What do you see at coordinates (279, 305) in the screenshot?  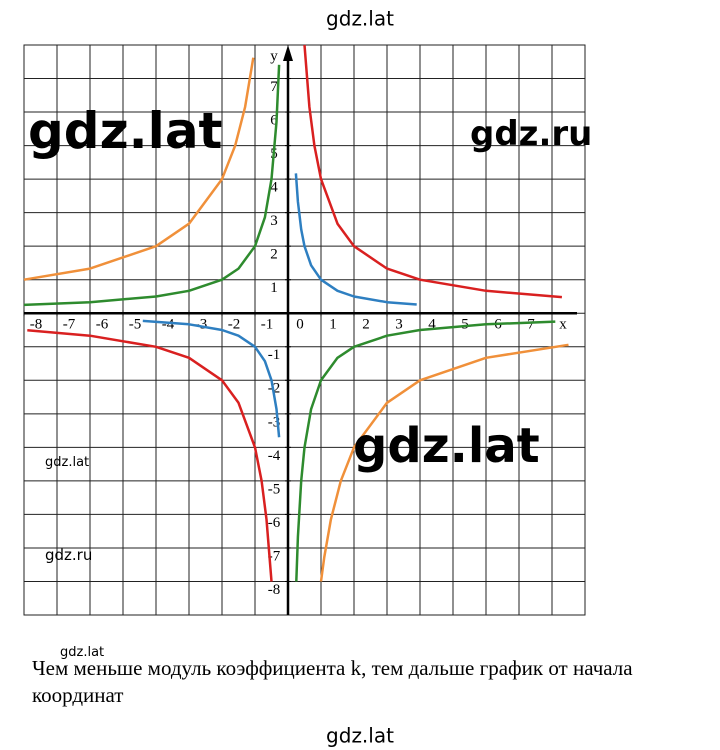 I see `hyperbola` at bounding box center [279, 305].